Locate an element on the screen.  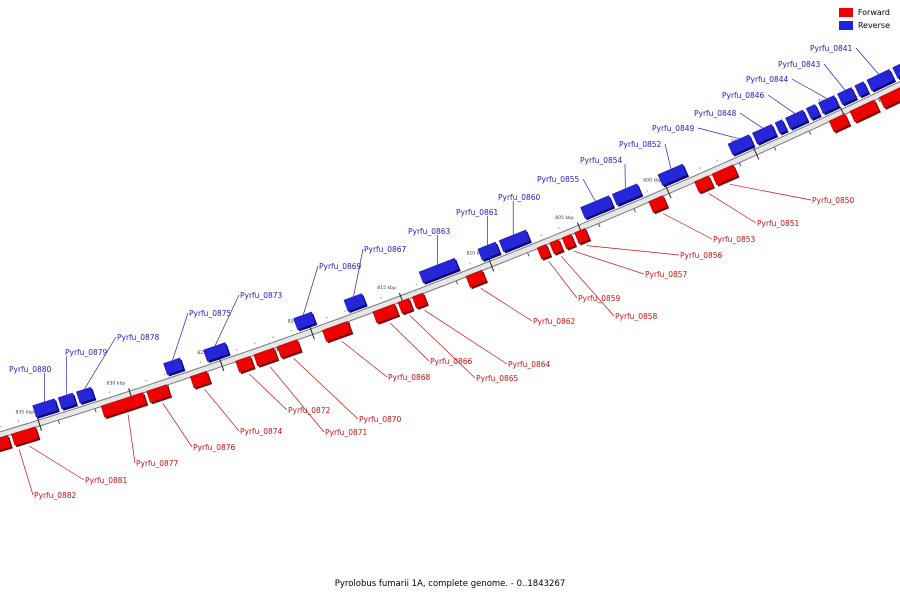
gene-label: Pyrfu_0862 is located at coordinates (554, 321).